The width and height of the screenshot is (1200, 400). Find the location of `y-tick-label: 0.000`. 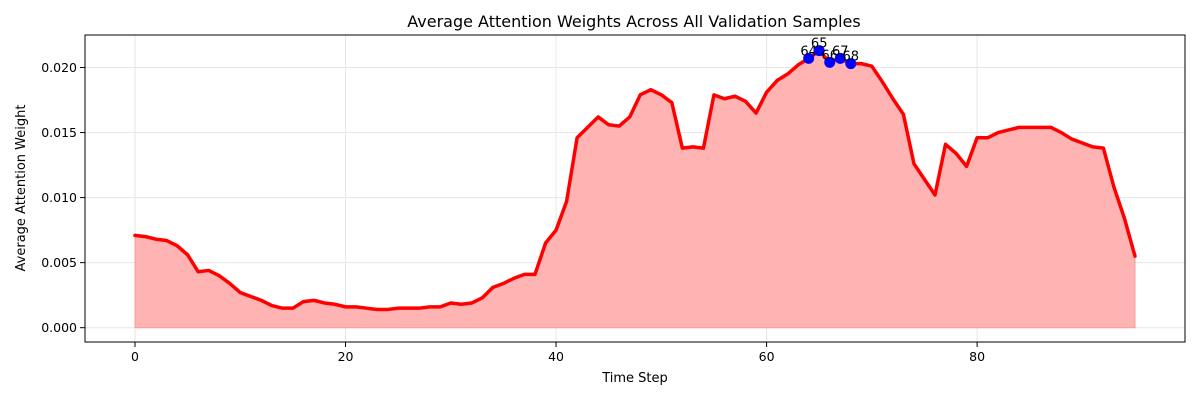

y-tick-label: 0.000 is located at coordinates (59, 327).